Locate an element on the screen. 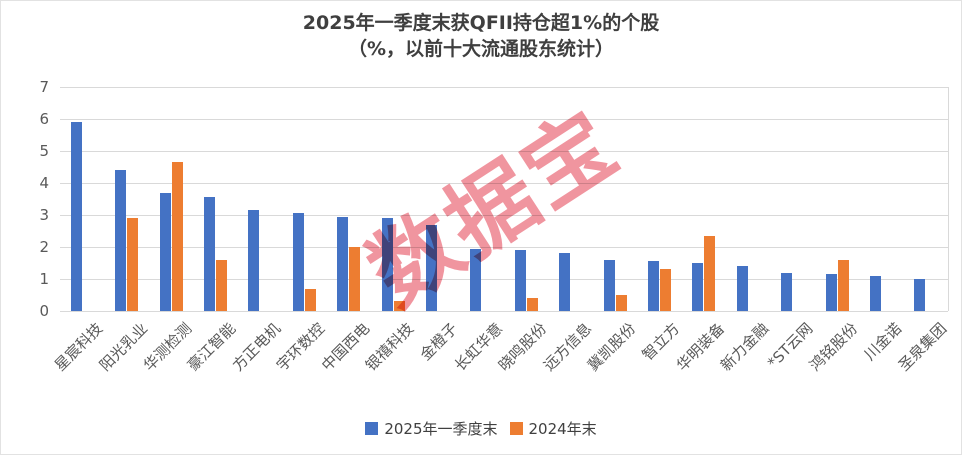  bar-2025q1-阳光乳业 is located at coordinates (121, 240).